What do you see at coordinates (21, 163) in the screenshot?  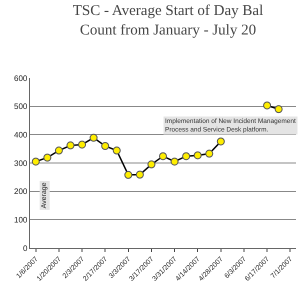 I see `y-tick-label: 300` at bounding box center [21, 163].